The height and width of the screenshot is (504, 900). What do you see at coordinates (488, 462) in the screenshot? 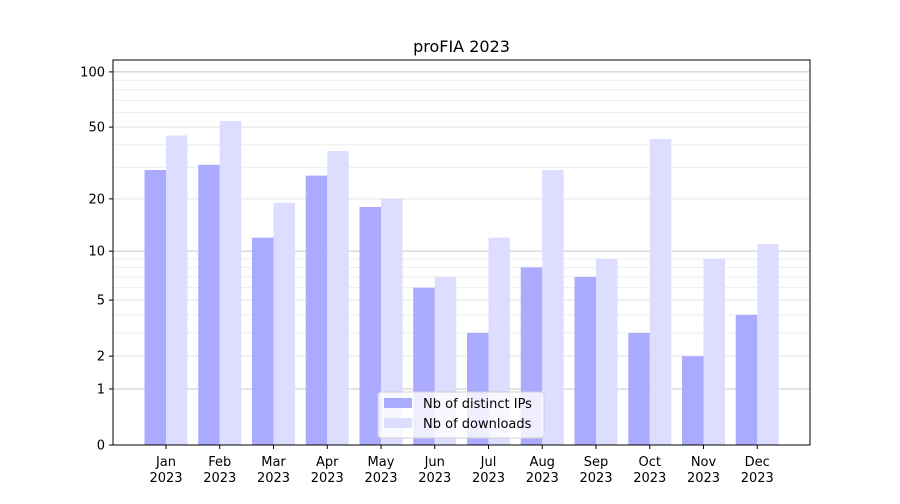
I see `x-tick-label-month: Jul` at bounding box center [488, 462].